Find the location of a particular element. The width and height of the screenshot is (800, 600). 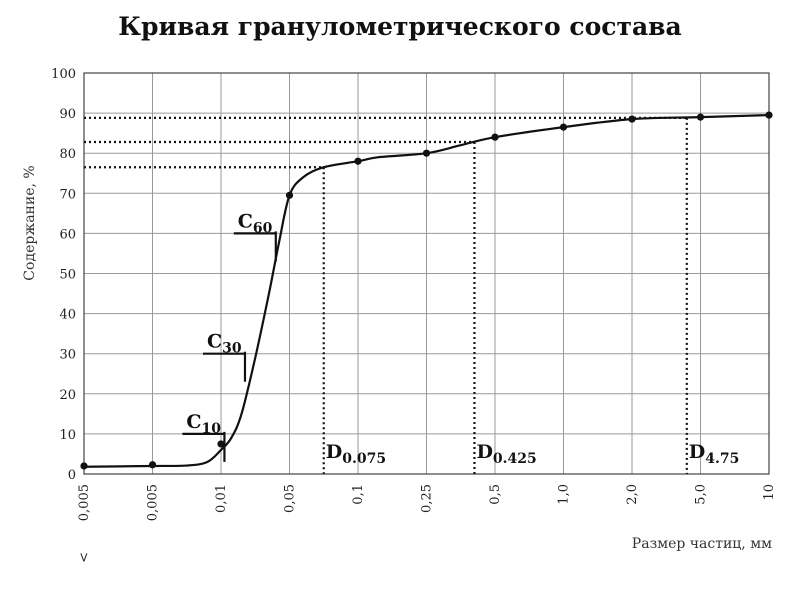

d-marker-label: D4.75 is located at coordinates (714, 454).